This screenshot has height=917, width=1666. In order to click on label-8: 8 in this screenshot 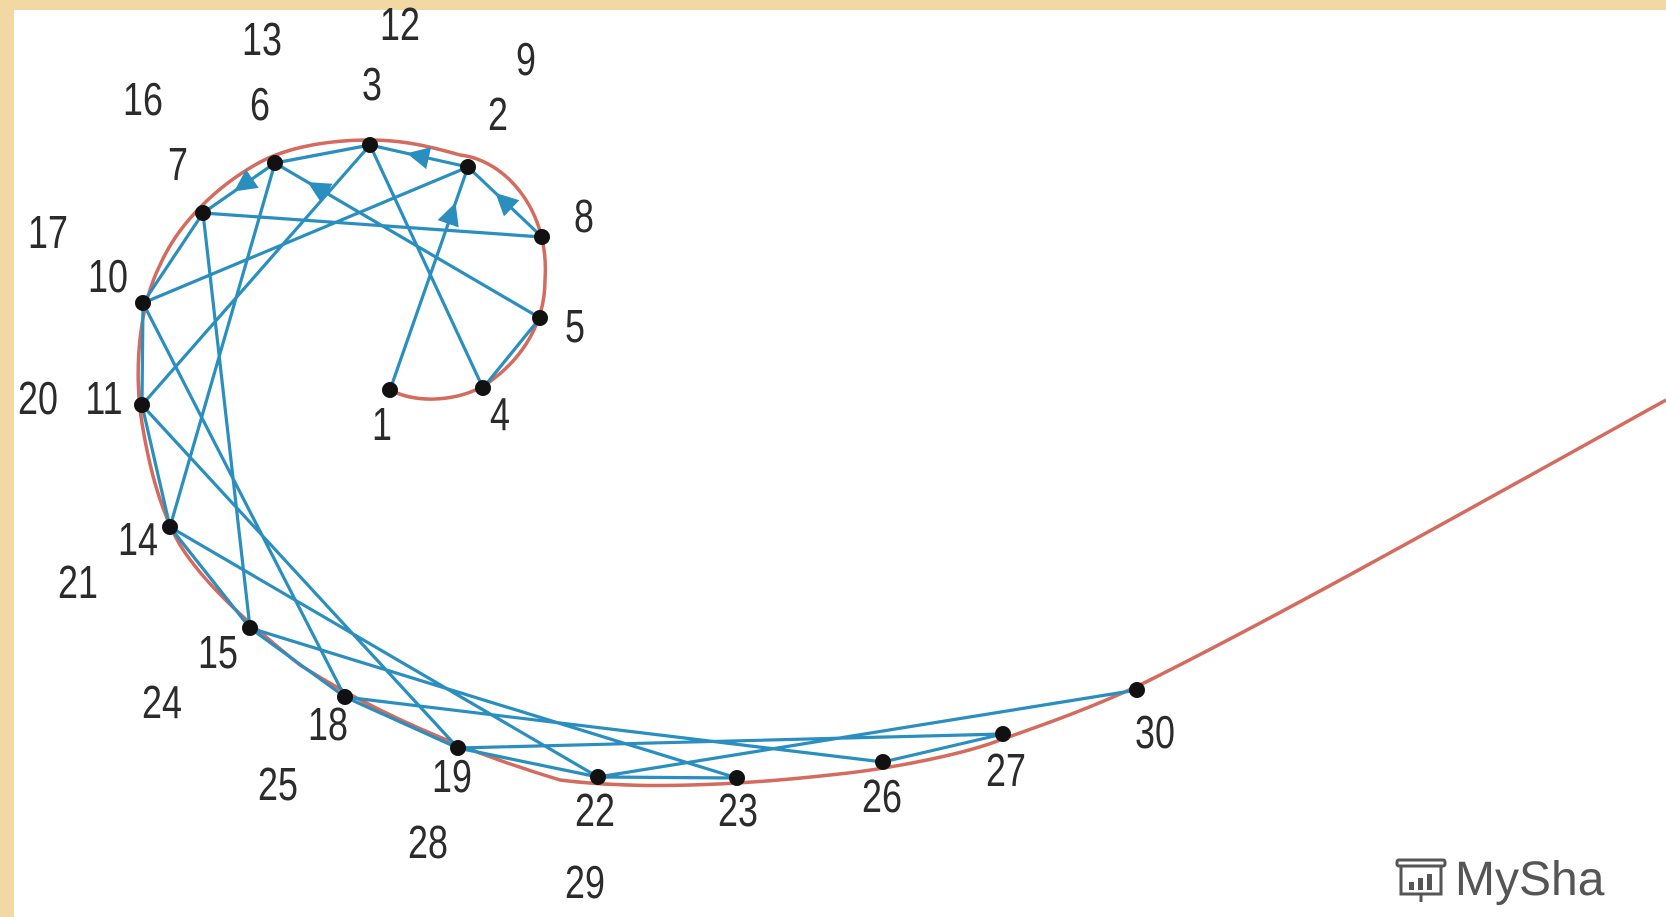, I will do `click(584, 216)`.